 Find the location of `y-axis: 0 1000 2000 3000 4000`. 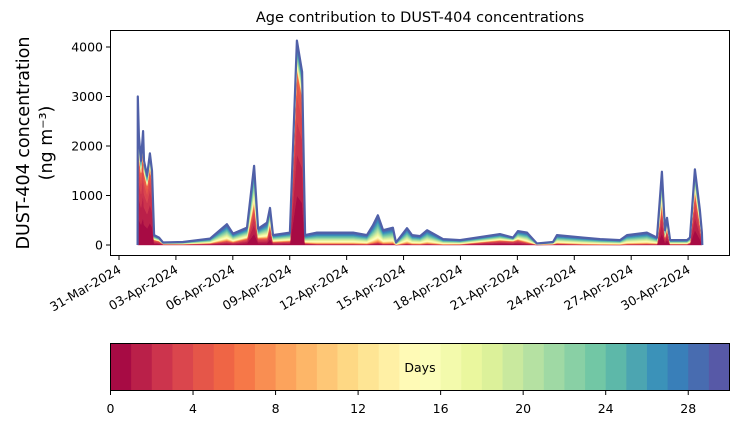

y-axis: 0 1000 2000 3000 4000 is located at coordinates (90, 146).